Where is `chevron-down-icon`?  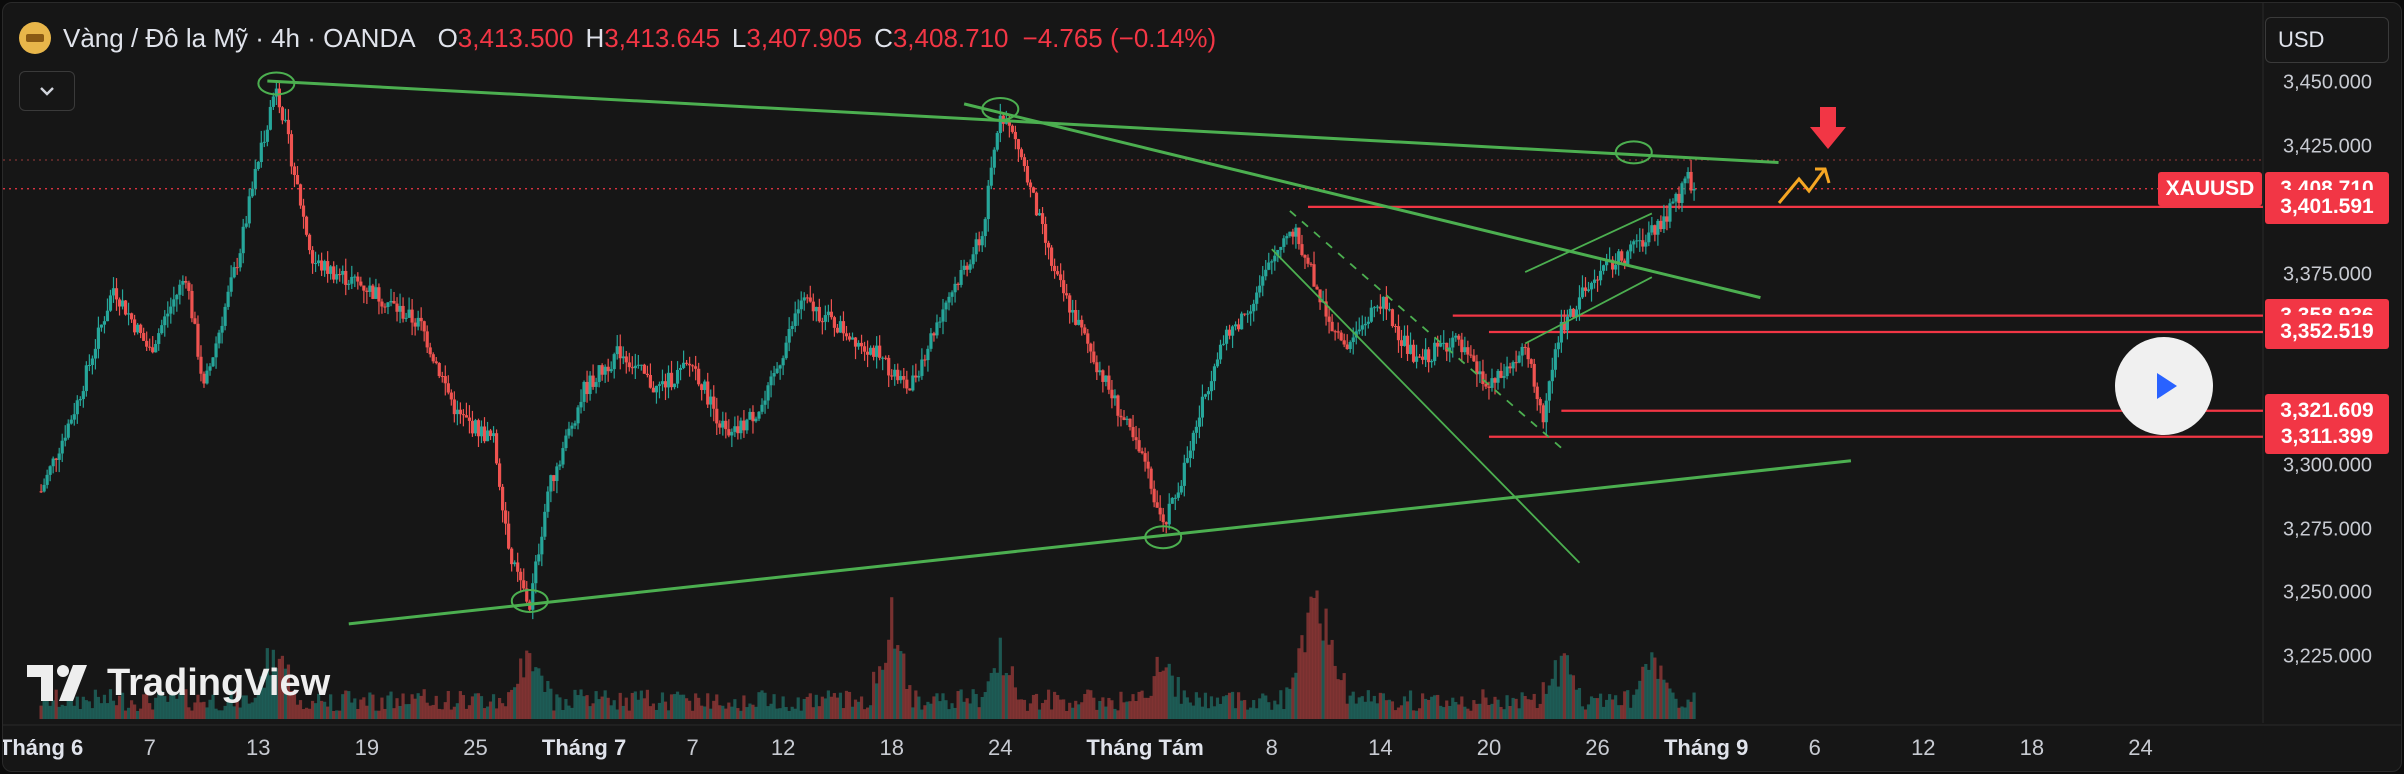
chevron-down-icon is located at coordinates (47, 91).